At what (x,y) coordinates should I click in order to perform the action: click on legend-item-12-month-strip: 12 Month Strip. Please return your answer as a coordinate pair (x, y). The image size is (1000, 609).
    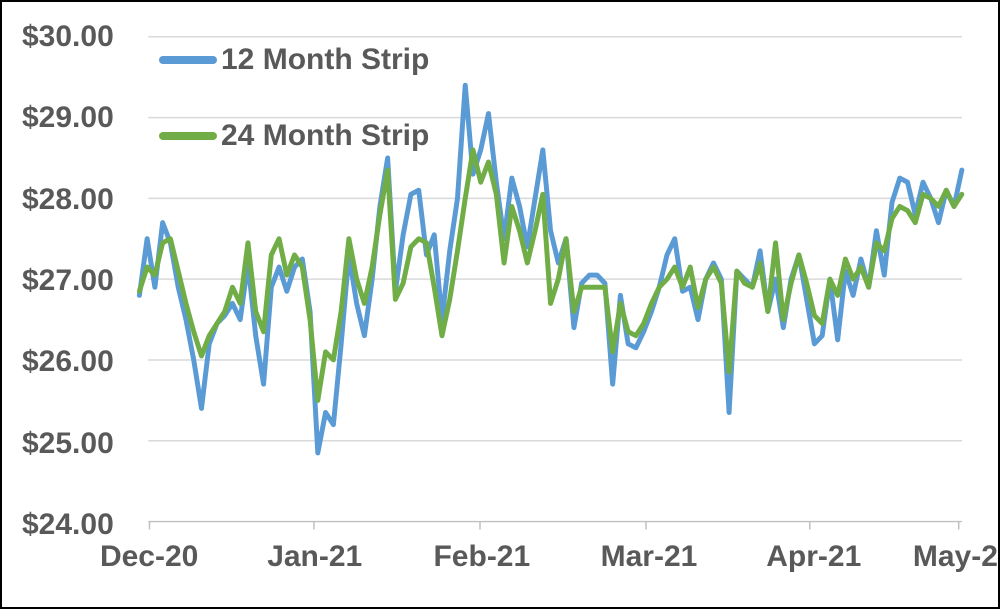
    Looking at the image, I should click on (294, 60).